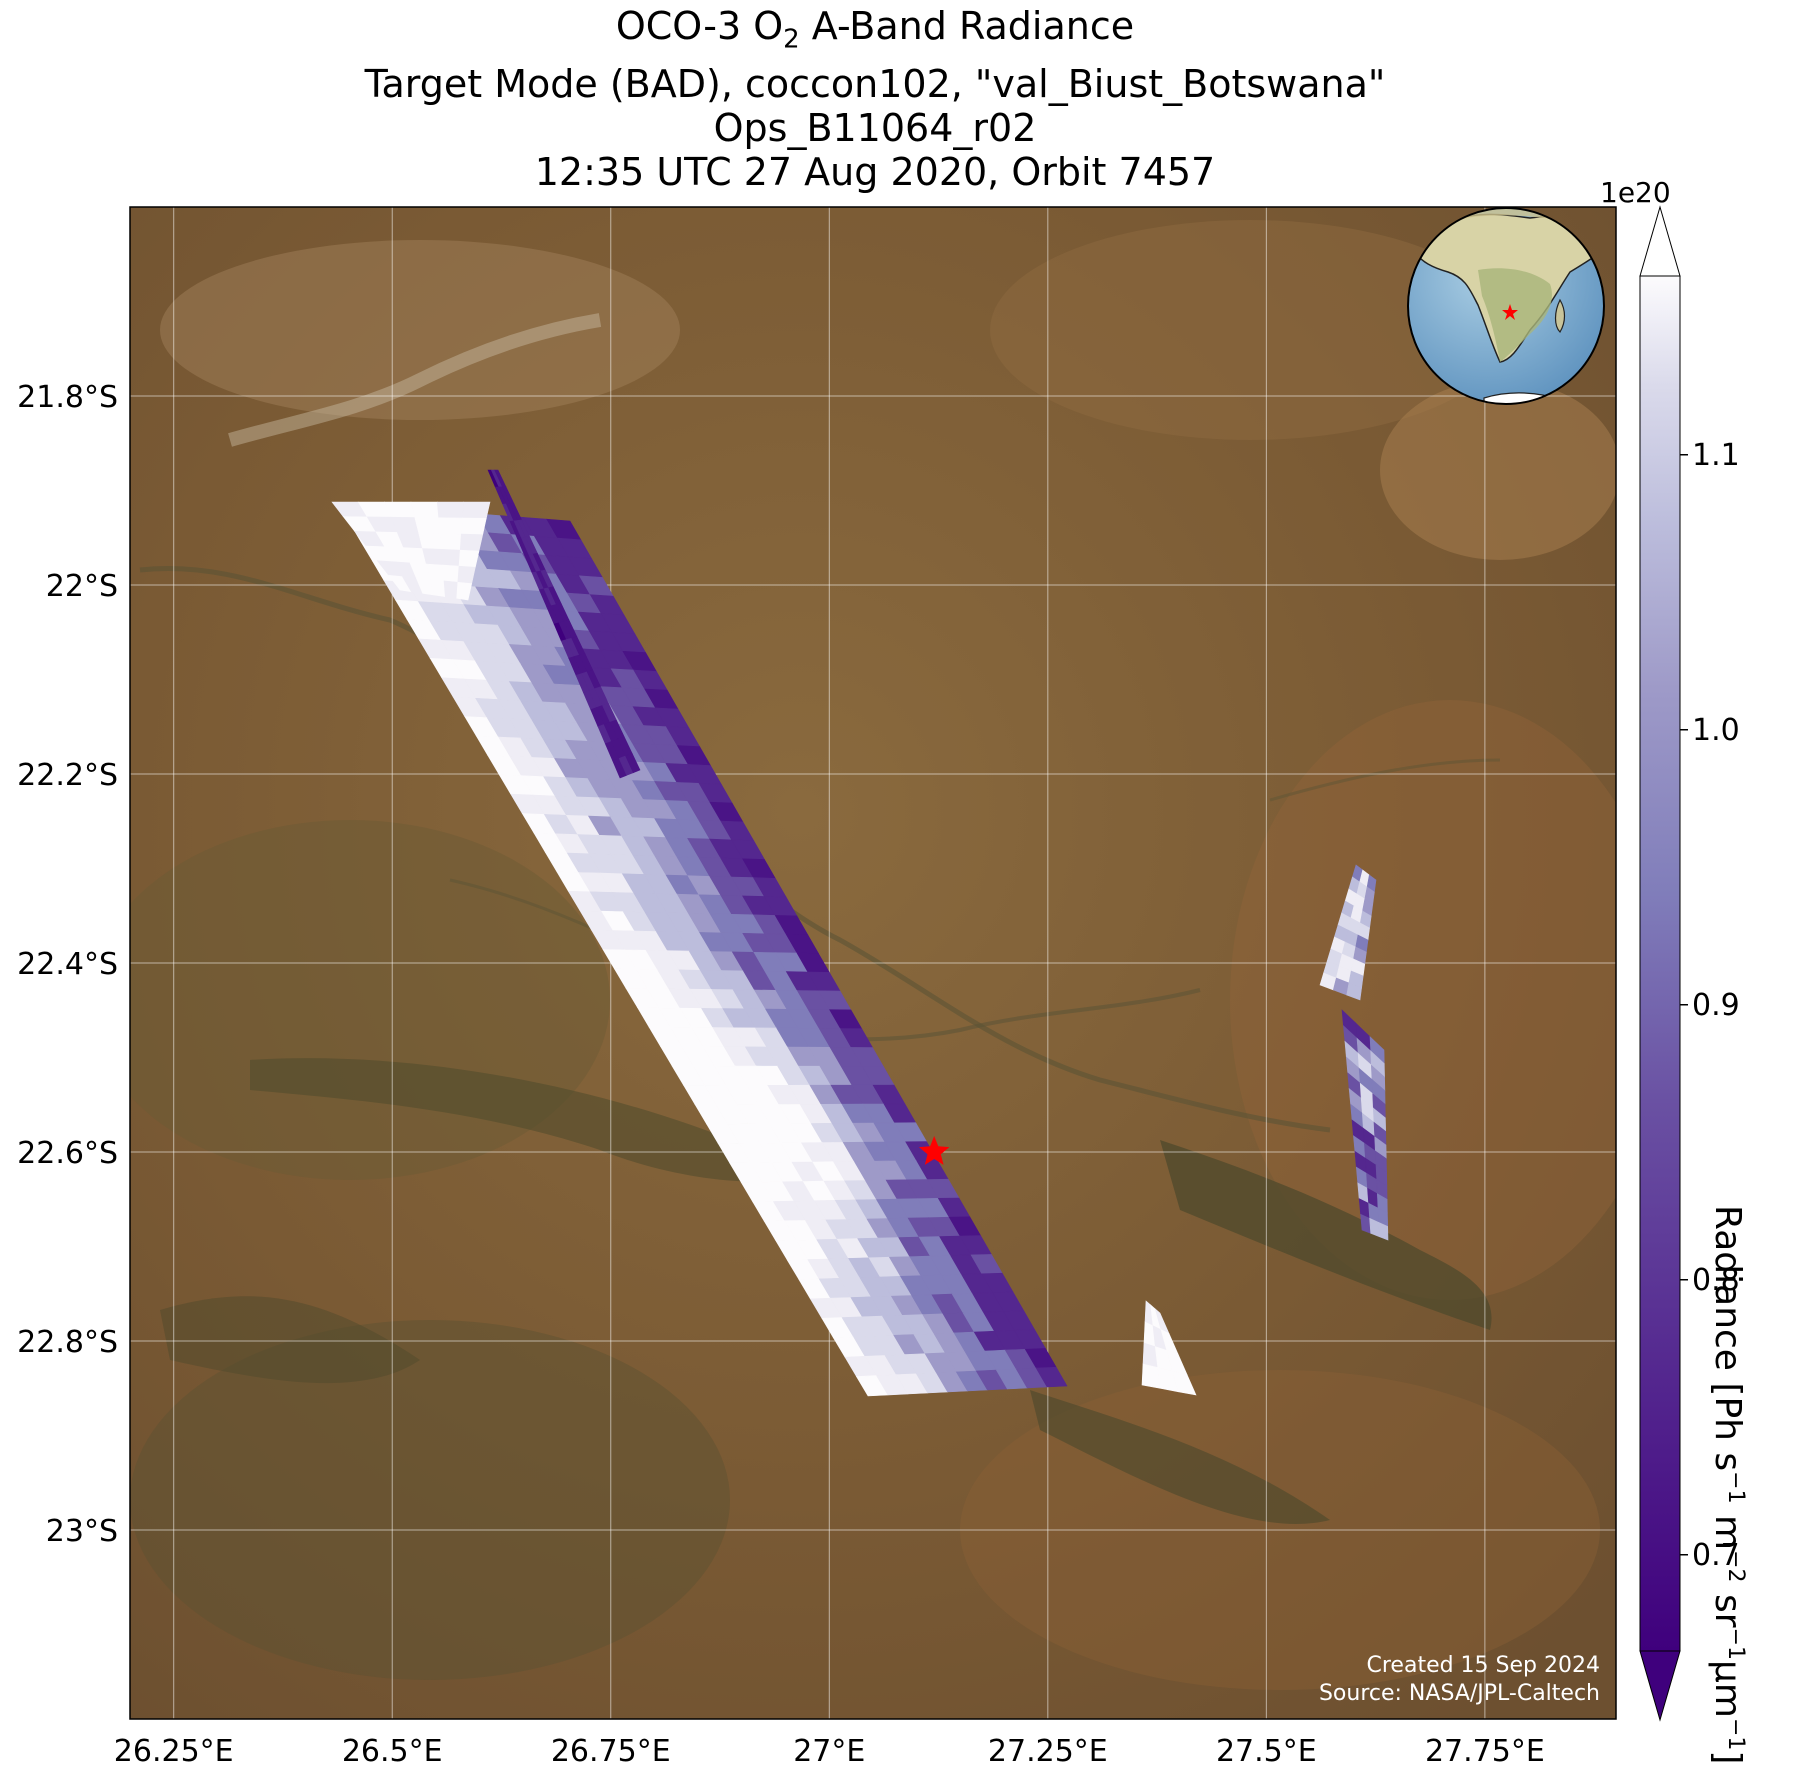 The width and height of the screenshot is (1796, 1768). Describe the element at coordinates (1716, 1555) in the screenshot. I see `colorbar-tick-label: 0.7` at that location.